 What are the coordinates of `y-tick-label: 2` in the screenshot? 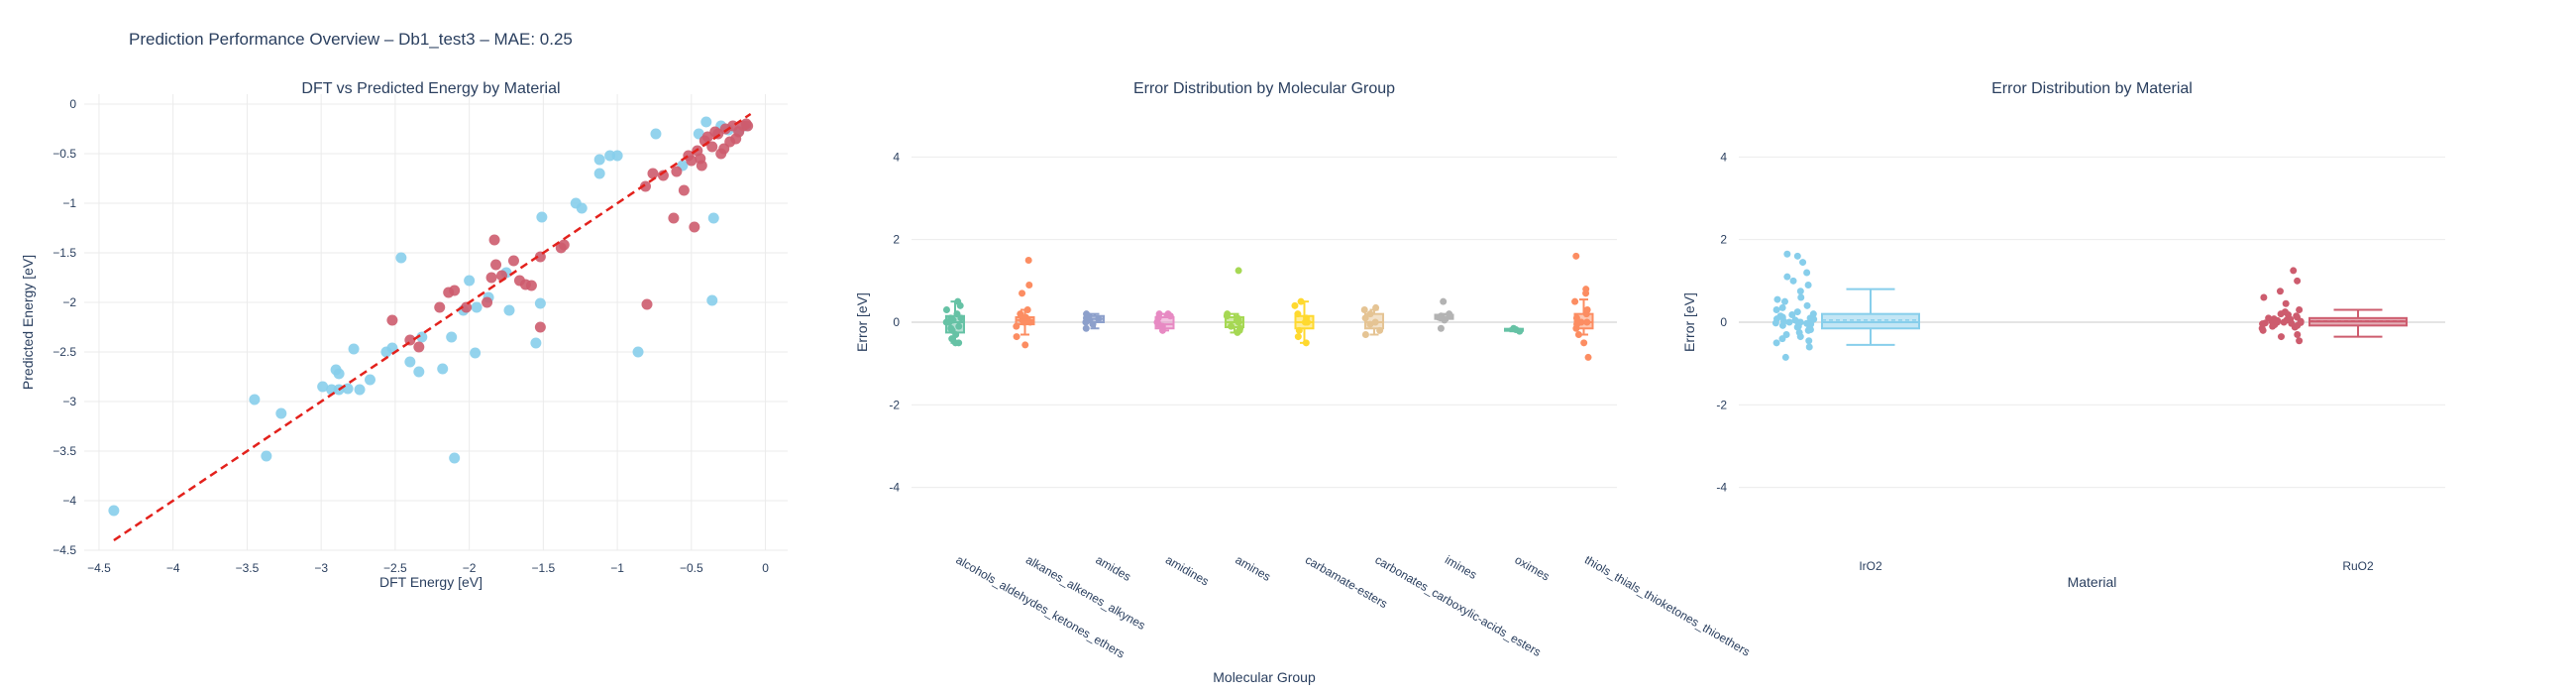 It's located at (897, 240).